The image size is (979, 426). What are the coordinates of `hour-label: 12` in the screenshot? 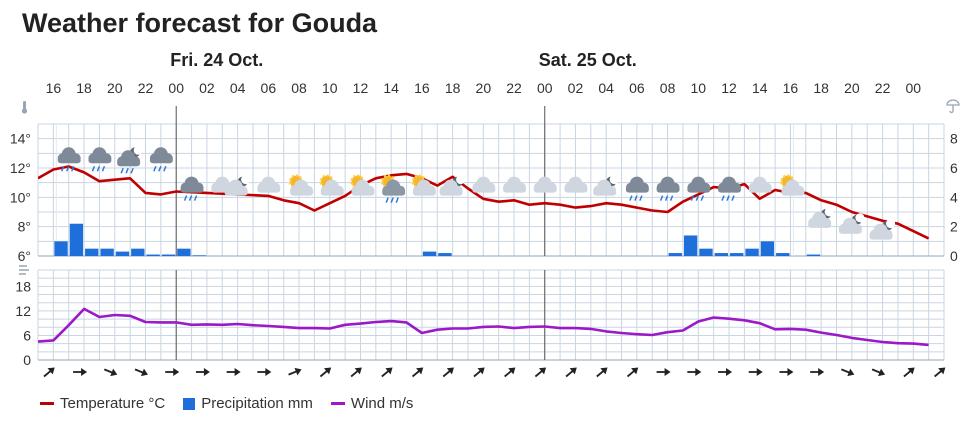 It's located at (729, 88).